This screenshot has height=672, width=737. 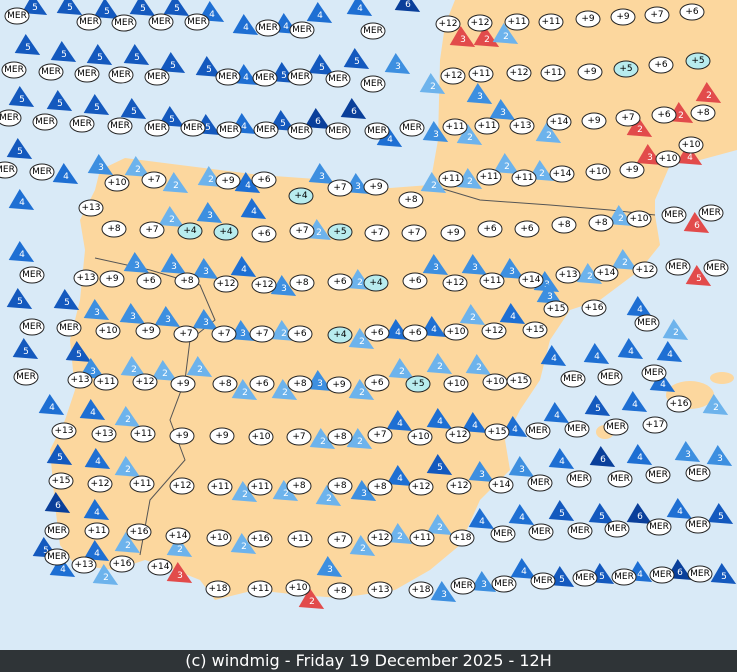 I want to click on marker-label: +5, so click(x=339, y=232).